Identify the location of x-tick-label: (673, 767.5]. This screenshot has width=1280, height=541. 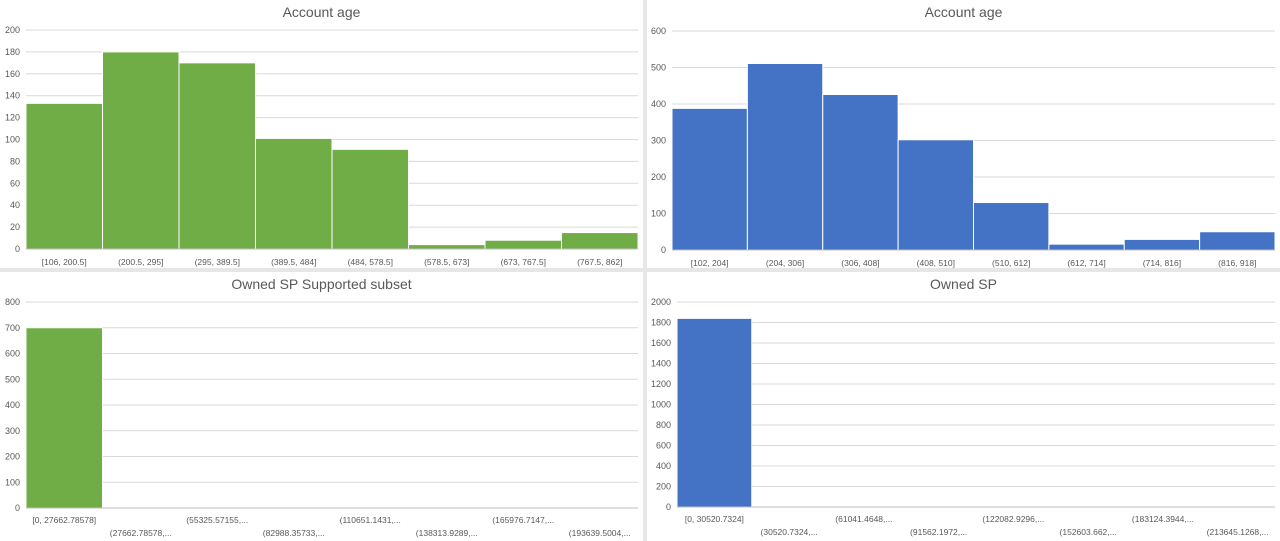
(523, 262).